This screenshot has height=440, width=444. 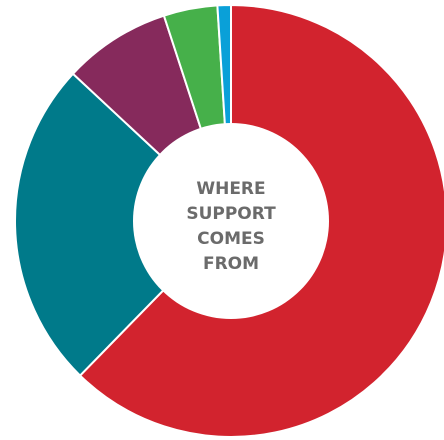 I want to click on center-label-line-4: FROM, so click(x=231, y=264).